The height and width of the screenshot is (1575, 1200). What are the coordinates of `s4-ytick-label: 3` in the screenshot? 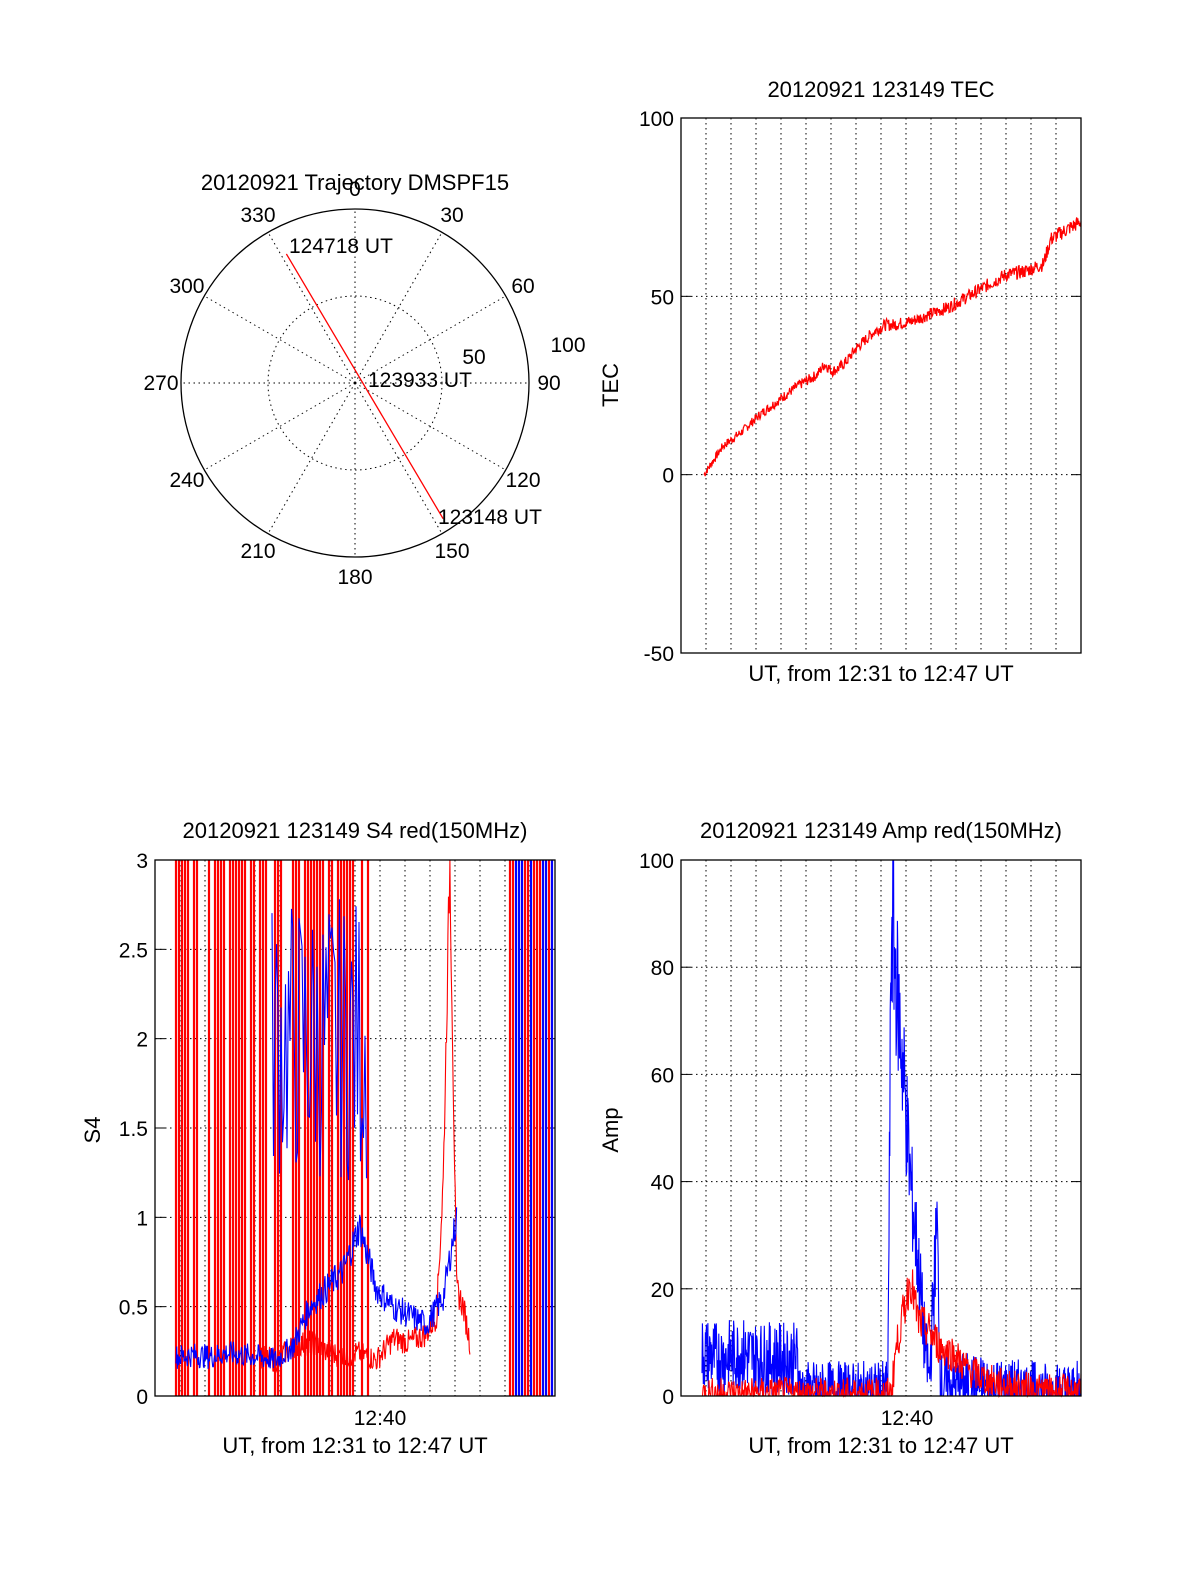 It's located at (142, 861).